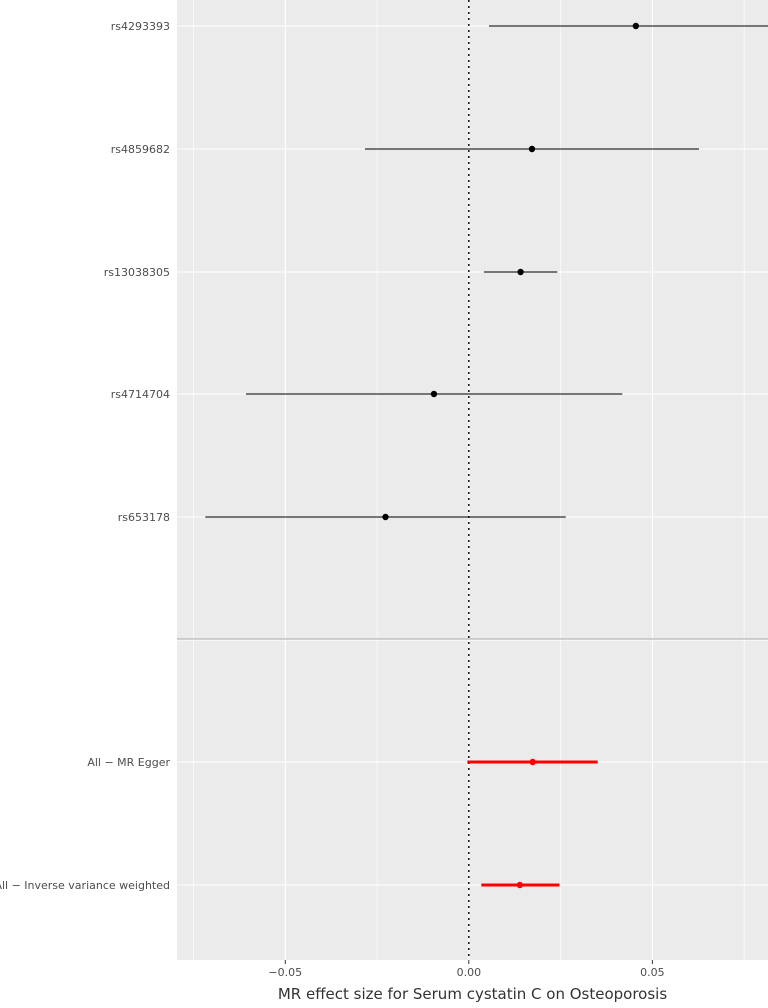  I want to click on snp-label: rs13038305, so click(137, 272).